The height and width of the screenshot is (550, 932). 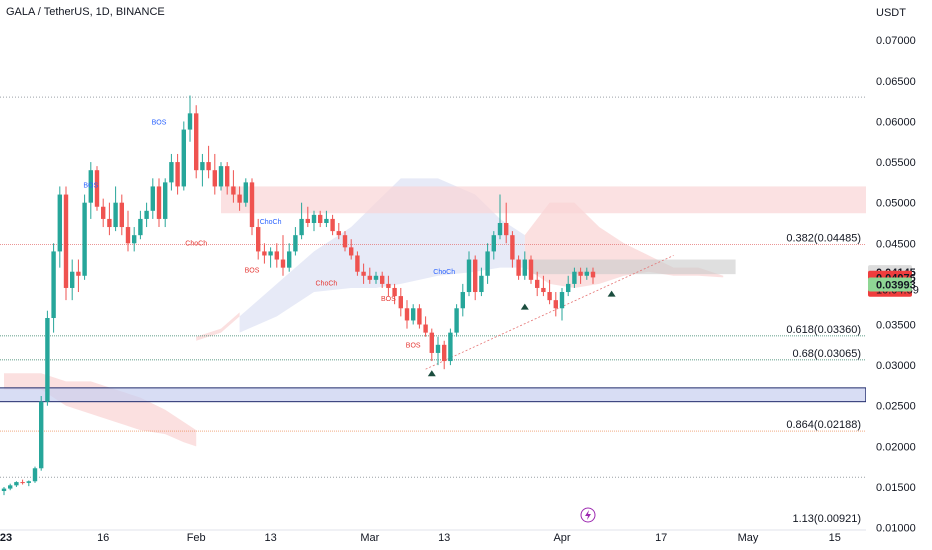 I want to click on price-axis-unit: USDT, so click(x=891, y=13).